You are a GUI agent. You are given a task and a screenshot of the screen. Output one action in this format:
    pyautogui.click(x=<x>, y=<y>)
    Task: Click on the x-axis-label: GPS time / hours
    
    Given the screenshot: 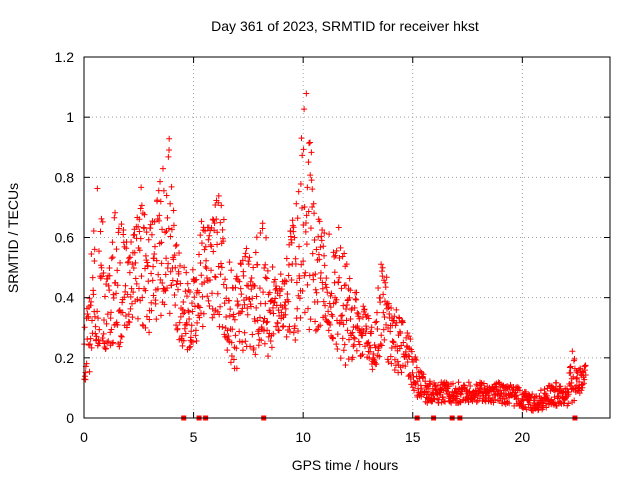 What is the action you would take?
    pyautogui.click(x=345, y=465)
    